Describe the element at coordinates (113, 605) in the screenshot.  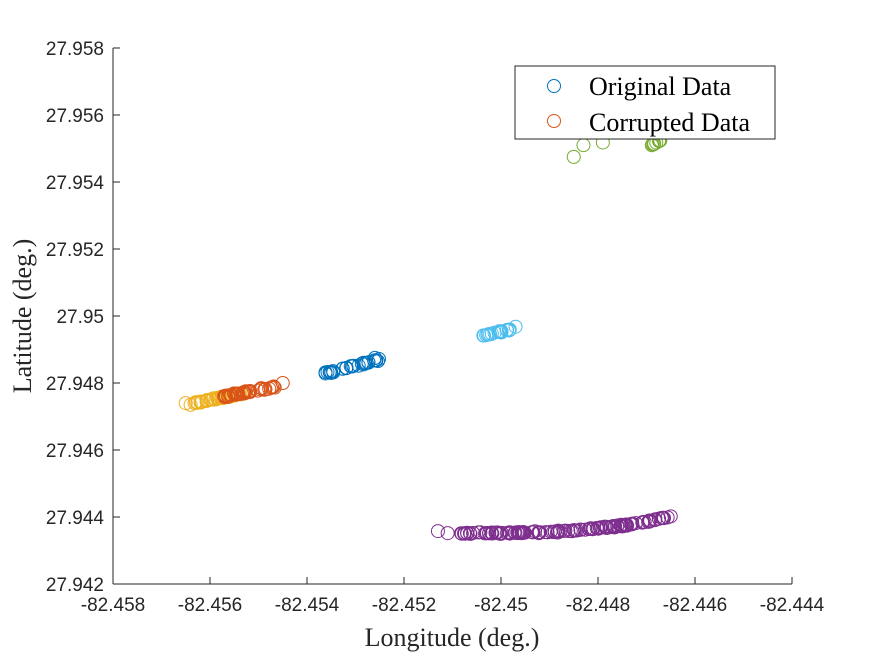
I see `x-tick-label: -82.458` at that location.